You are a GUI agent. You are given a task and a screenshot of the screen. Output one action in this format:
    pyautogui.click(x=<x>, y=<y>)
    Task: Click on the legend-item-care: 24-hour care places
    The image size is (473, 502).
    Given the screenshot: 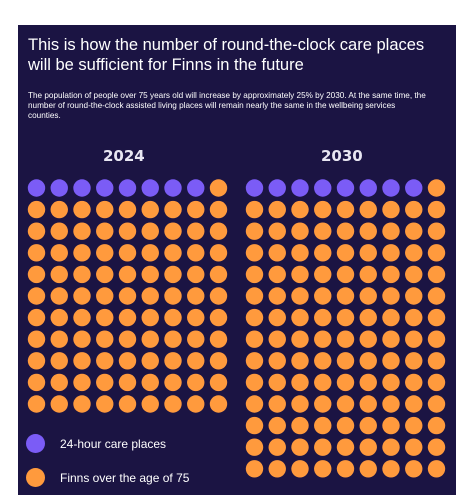 What is the action you would take?
    pyautogui.click(x=96, y=443)
    